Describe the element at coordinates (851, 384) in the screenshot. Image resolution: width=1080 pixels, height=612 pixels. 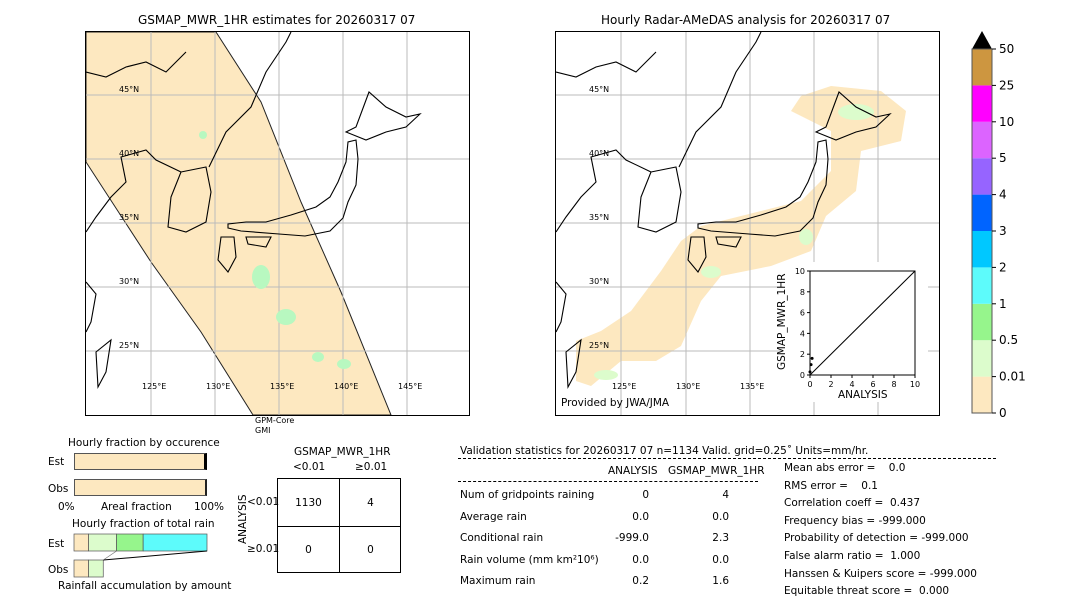
I see `x-tick-label: 4` at that location.